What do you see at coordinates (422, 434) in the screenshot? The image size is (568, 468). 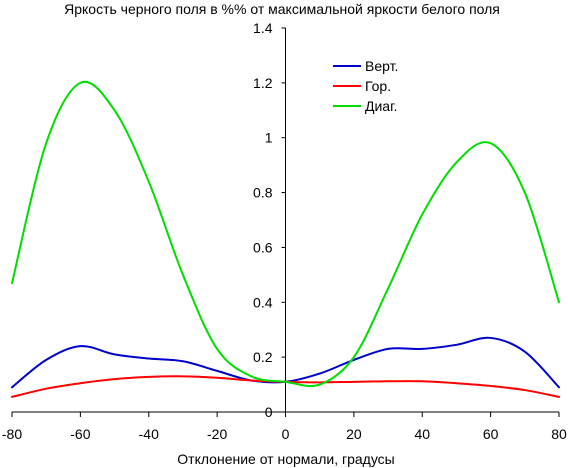 I see `x-tick-label: 40` at bounding box center [422, 434].